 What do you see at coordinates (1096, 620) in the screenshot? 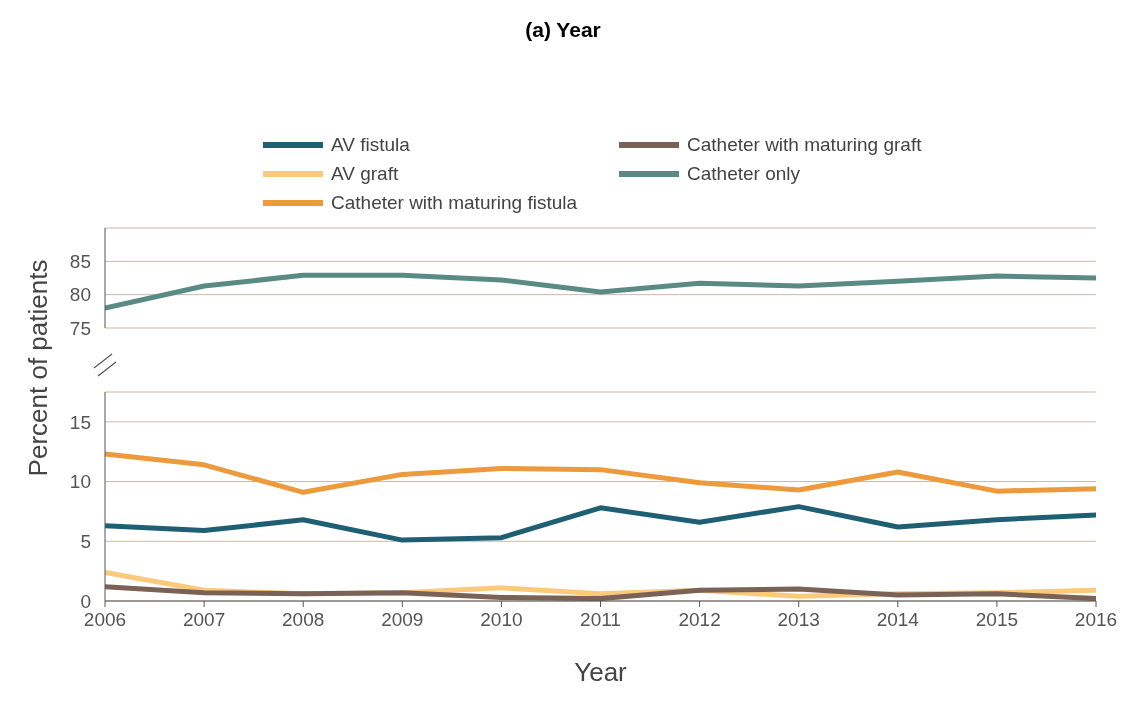
I see `x-tick-label: 2016` at bounding box center [1096, 620].